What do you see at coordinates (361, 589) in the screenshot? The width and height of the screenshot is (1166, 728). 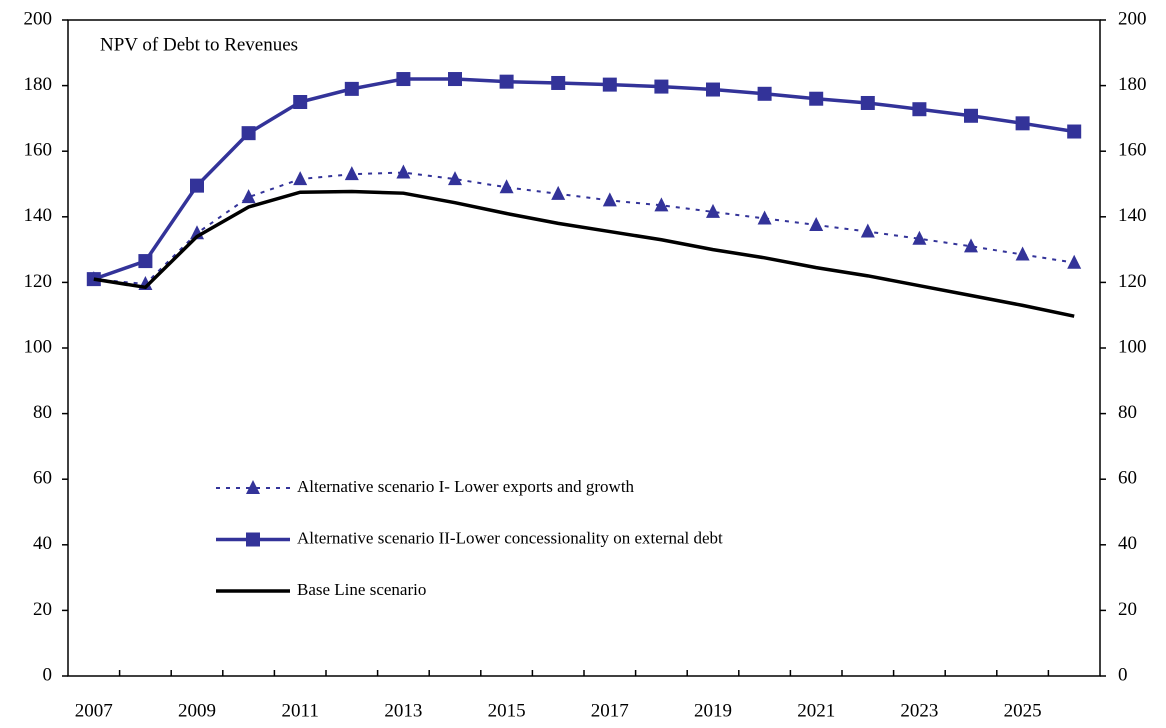 I see `legend-label: Base Line scenario` at bounding box center [361, 589].